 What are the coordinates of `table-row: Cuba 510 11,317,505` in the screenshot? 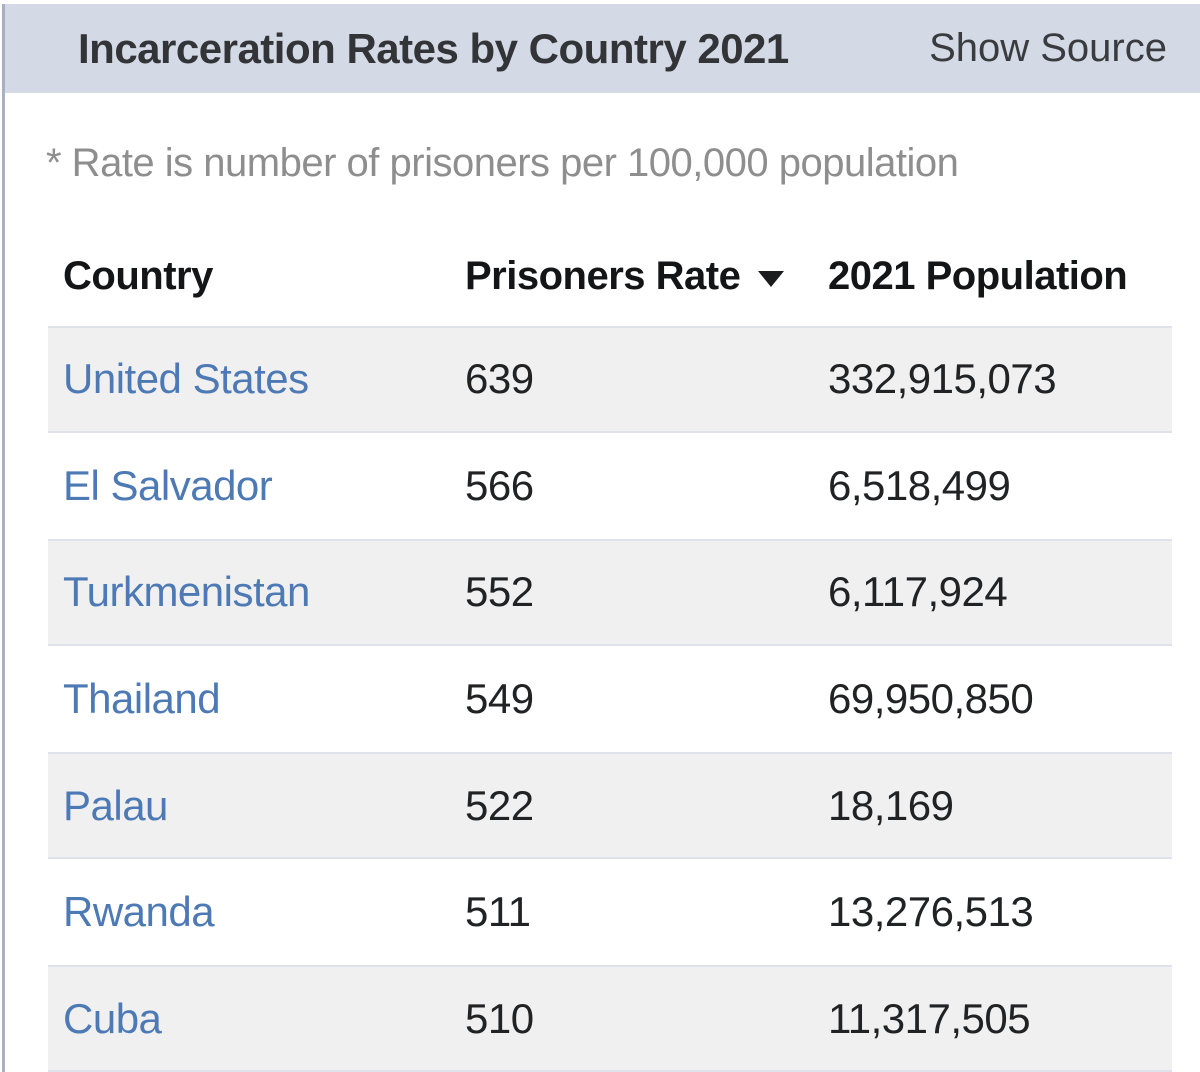 It's located at (610, 1018).